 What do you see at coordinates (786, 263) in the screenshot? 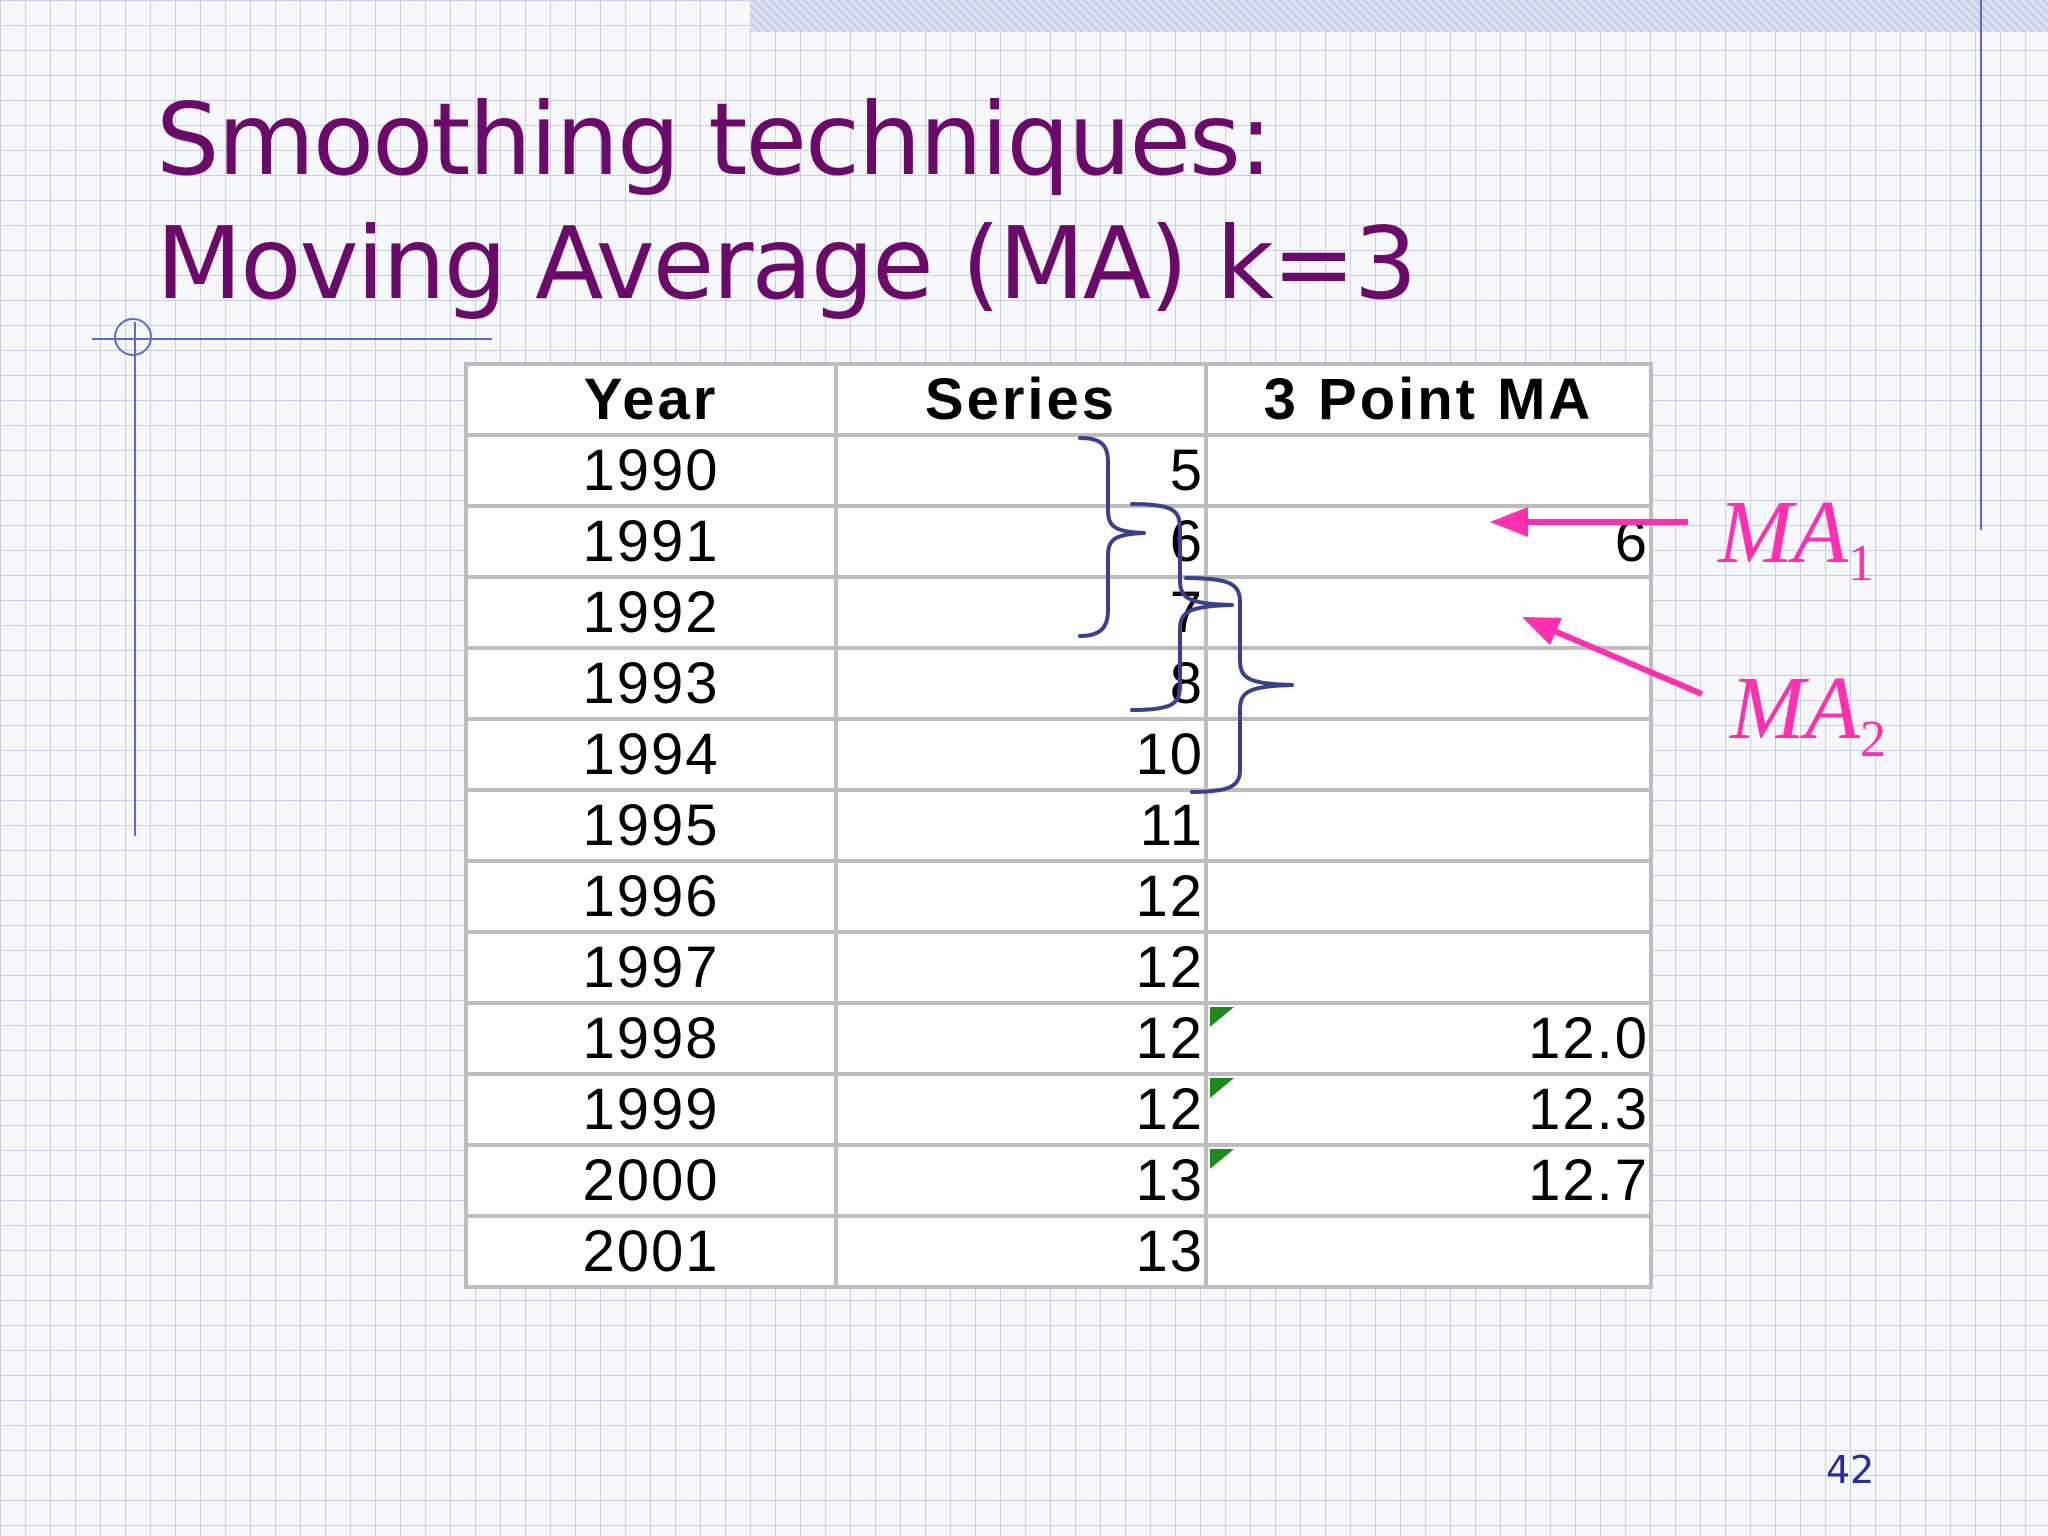
I see `title-line-2: Moving Average (MA) k=3` at bounding box center [786, 263].